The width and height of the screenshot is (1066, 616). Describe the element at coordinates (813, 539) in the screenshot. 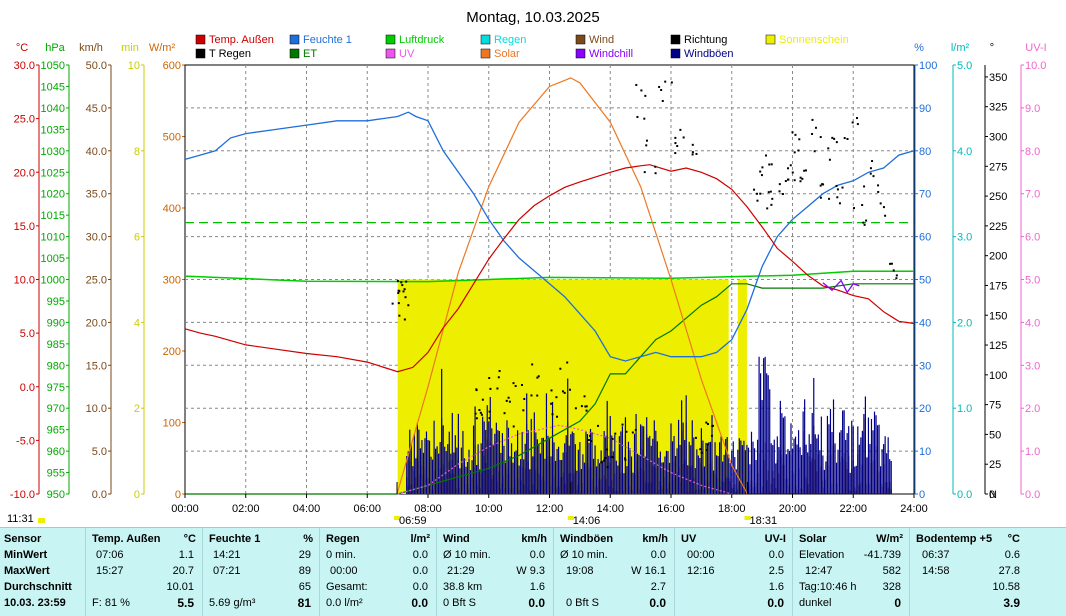

I see `solar-title: Solar` at that location.